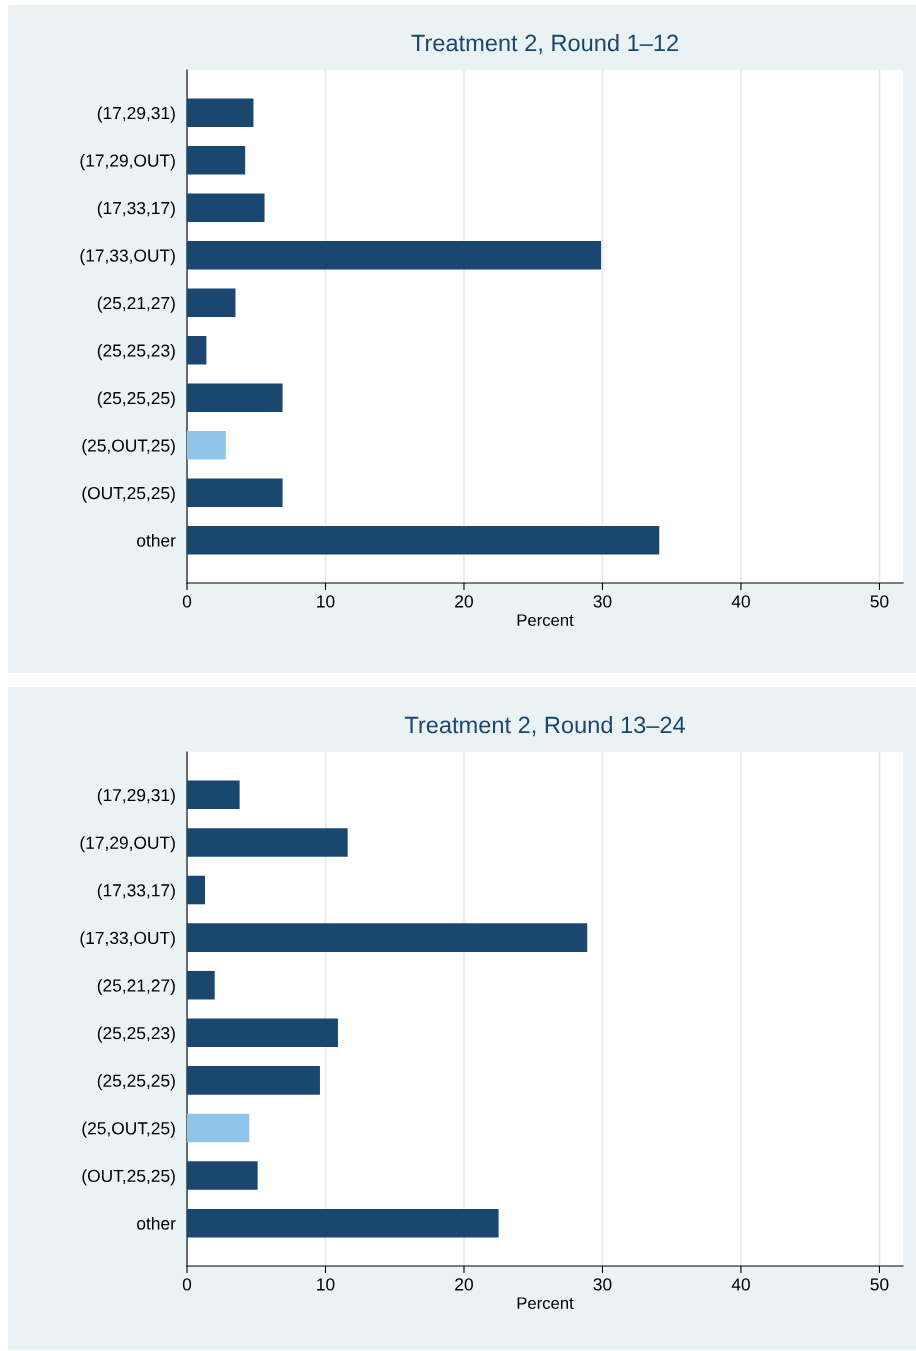  What do you see at coordinates (544, 726) in the screenshot?
I see `chart-title: Treatment 2, Round 13–24` at bounding box center [544, 726].